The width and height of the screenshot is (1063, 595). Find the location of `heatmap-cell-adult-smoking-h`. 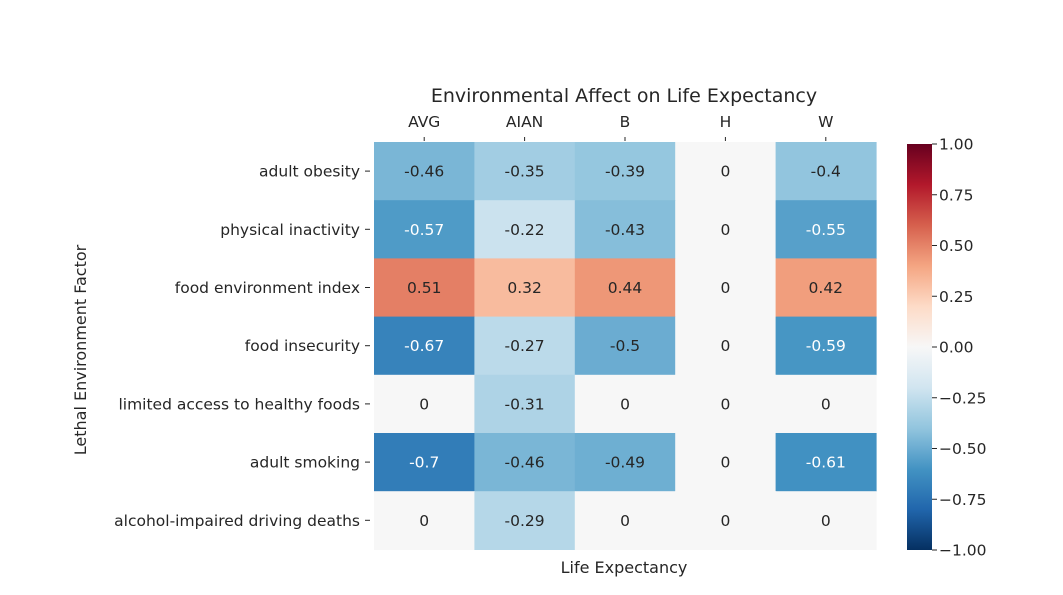

heatmap-cell-adult-smoking-h is located at coordinates (726, 462).